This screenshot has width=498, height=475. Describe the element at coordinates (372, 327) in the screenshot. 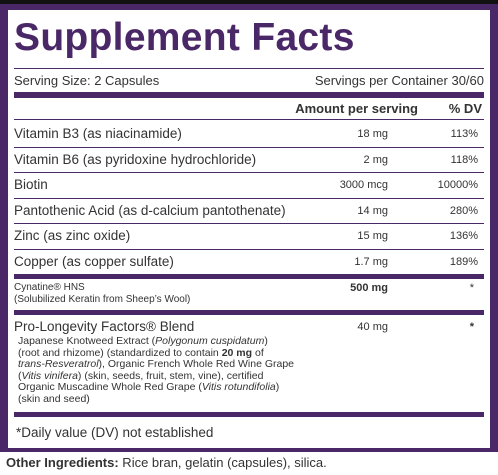

I see `blend-amount: 40 mg` at that location.